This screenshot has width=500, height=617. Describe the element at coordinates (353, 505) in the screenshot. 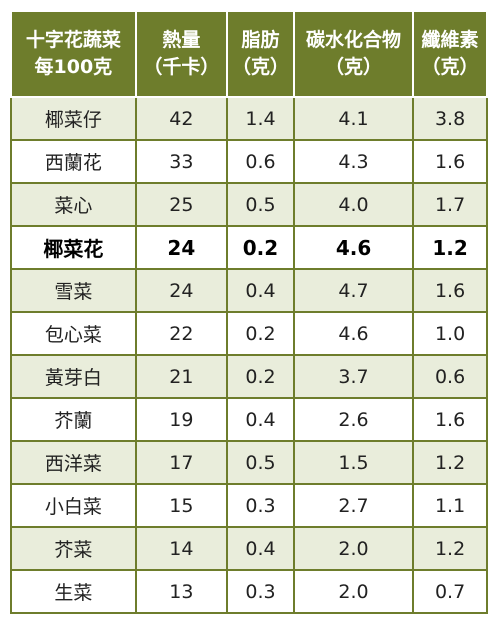

I see `cell-carbs: 2.7` at that location.